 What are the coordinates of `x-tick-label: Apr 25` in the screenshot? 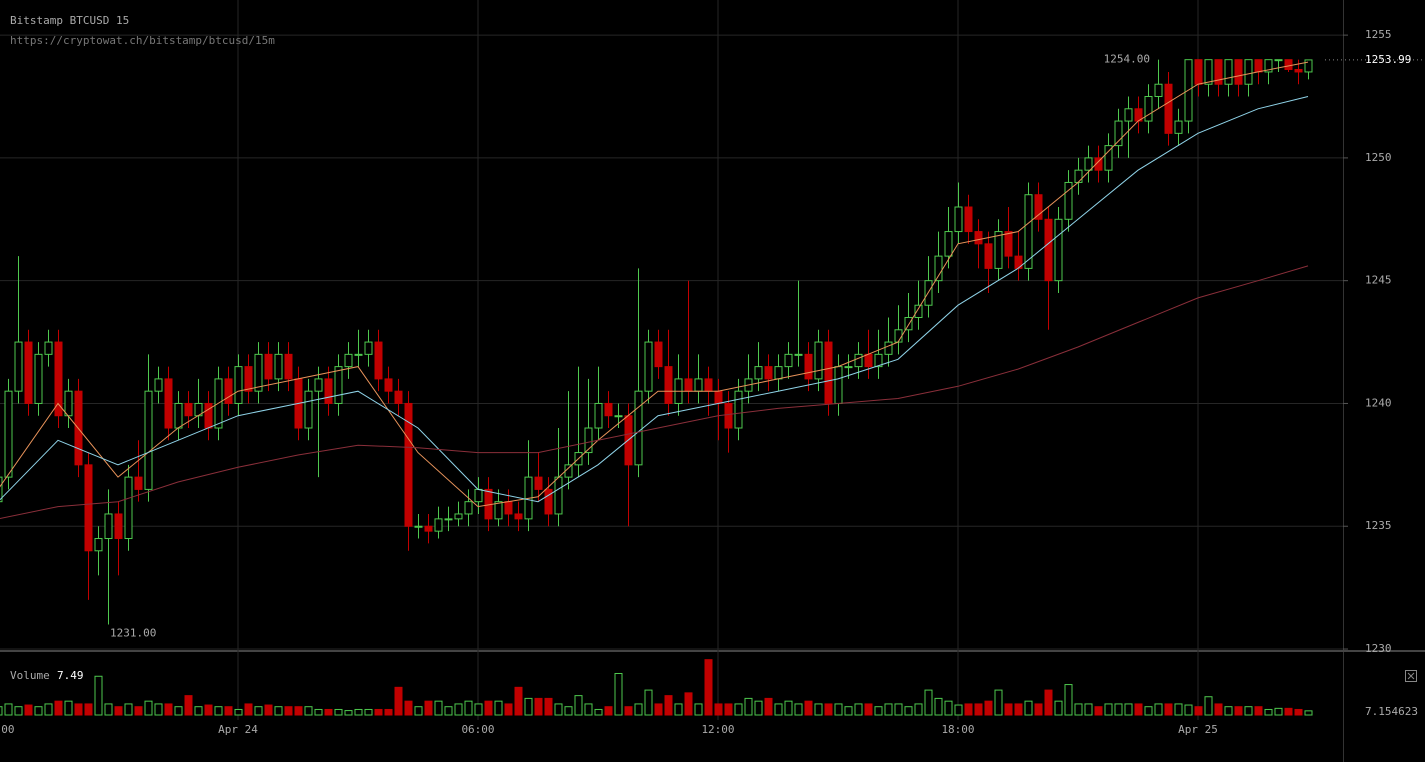 It's located at (1198, 729).